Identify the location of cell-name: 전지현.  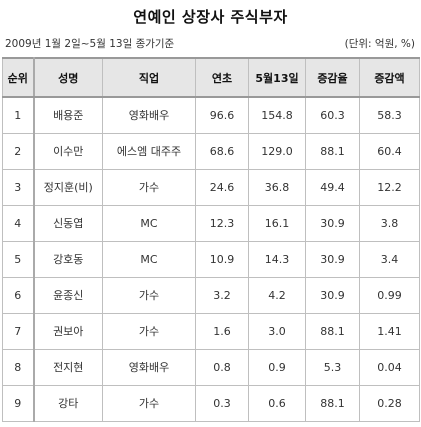
(68, 367).